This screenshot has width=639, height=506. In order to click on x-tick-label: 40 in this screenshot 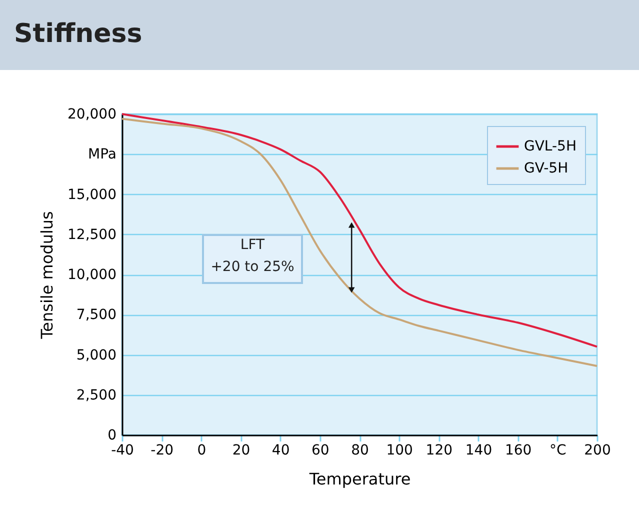, I will do `click(281, 450)`.